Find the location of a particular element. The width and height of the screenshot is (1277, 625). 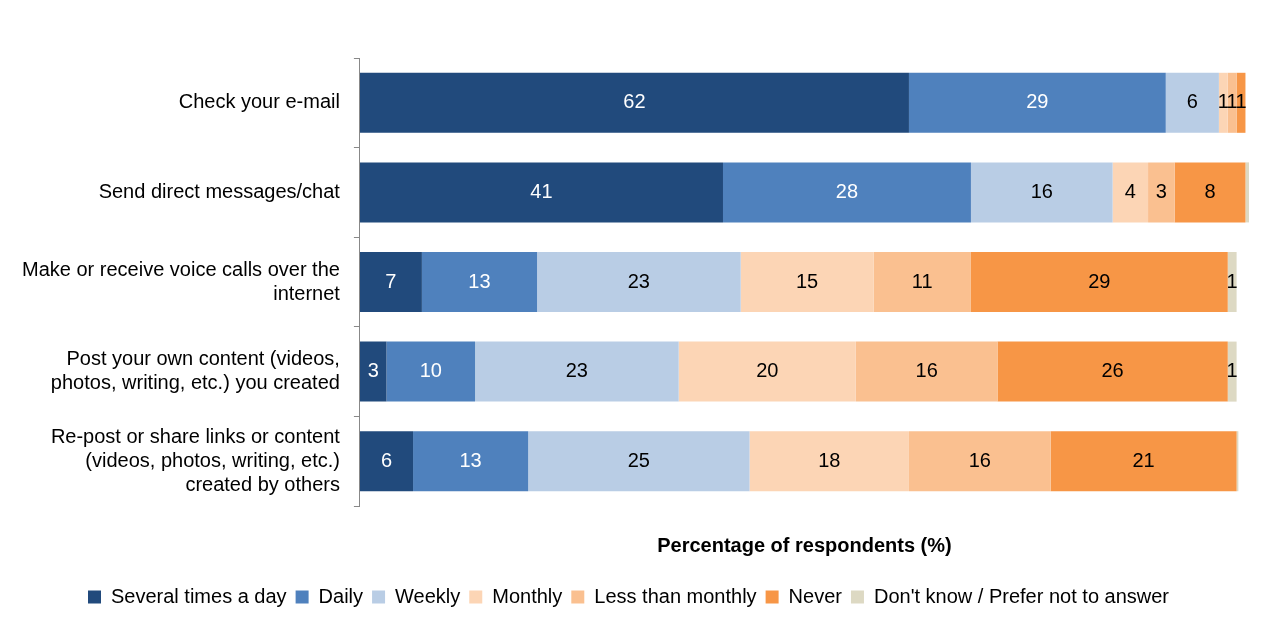

data-label: 20 is located at coordinates (767, 370).